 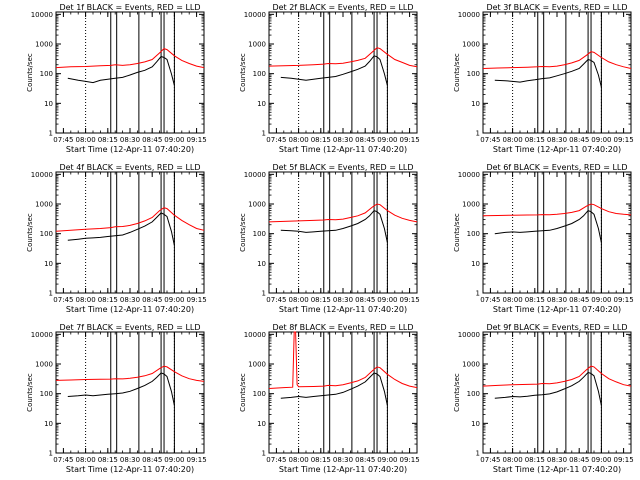 I want to click on chart-title: Det 3f BLACK = Events, RED = LLD, so click(x=556, y=7).